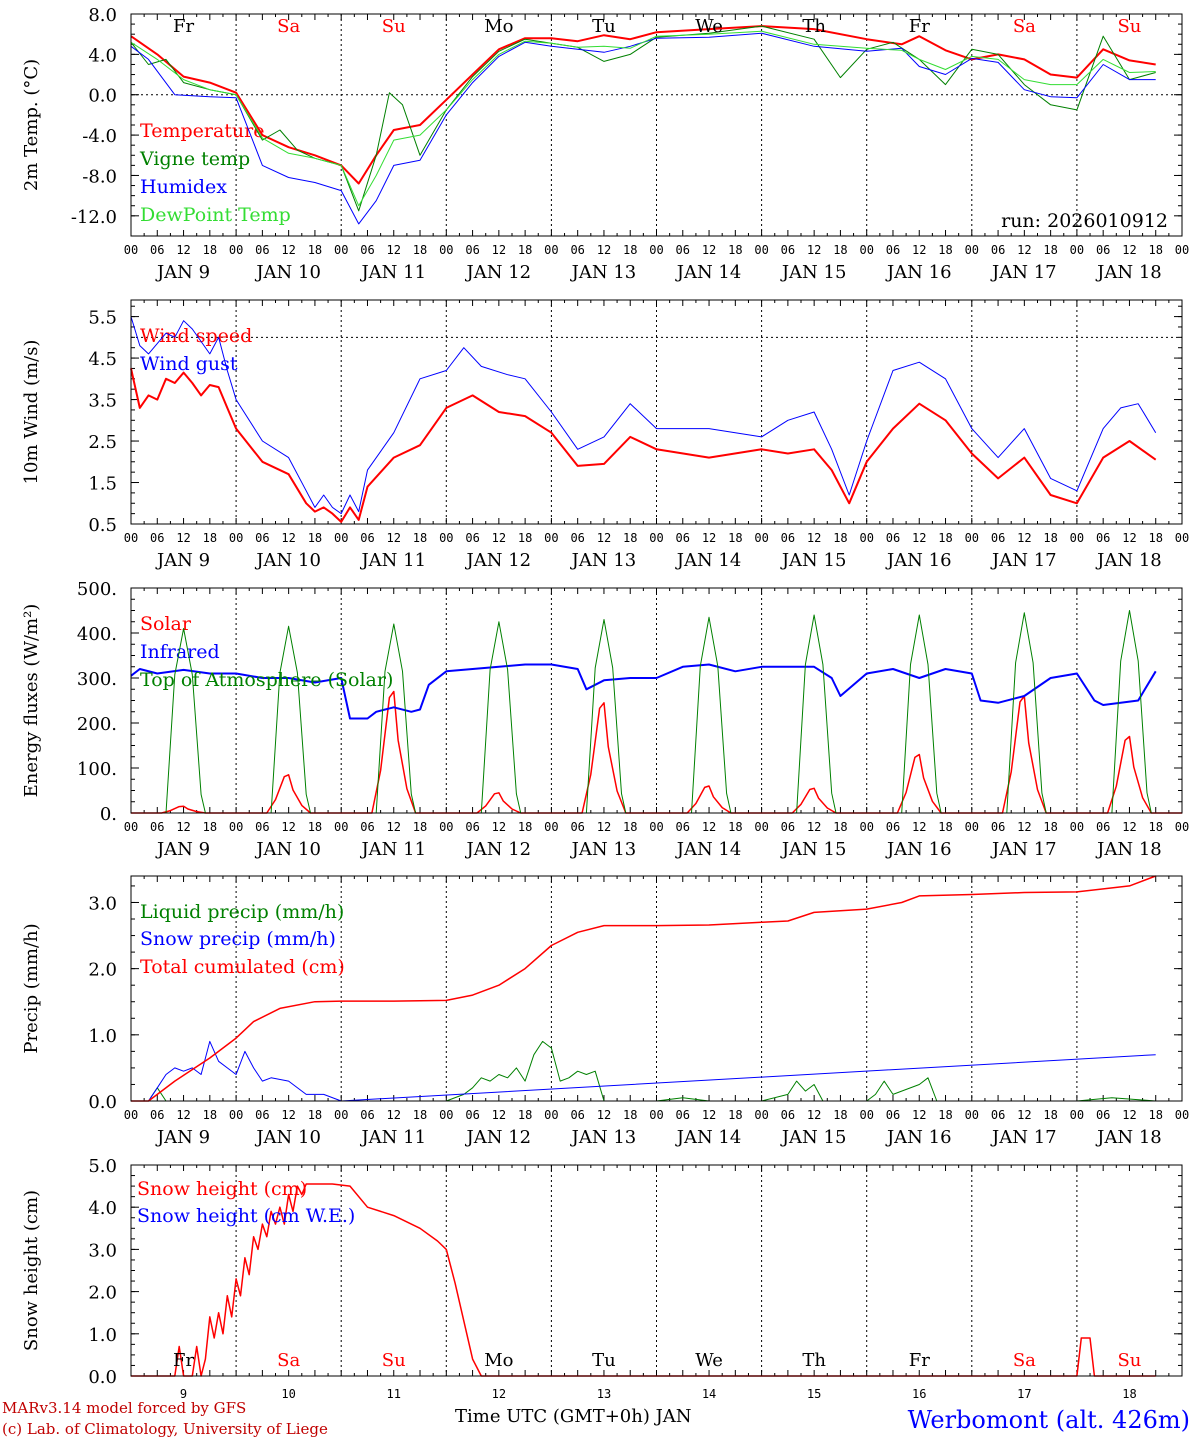 The image size is (1194, 1440). Describe the element at coordinates (102, 1250) in the screenshot. I see `y-tick-label: 3.0` at that location.